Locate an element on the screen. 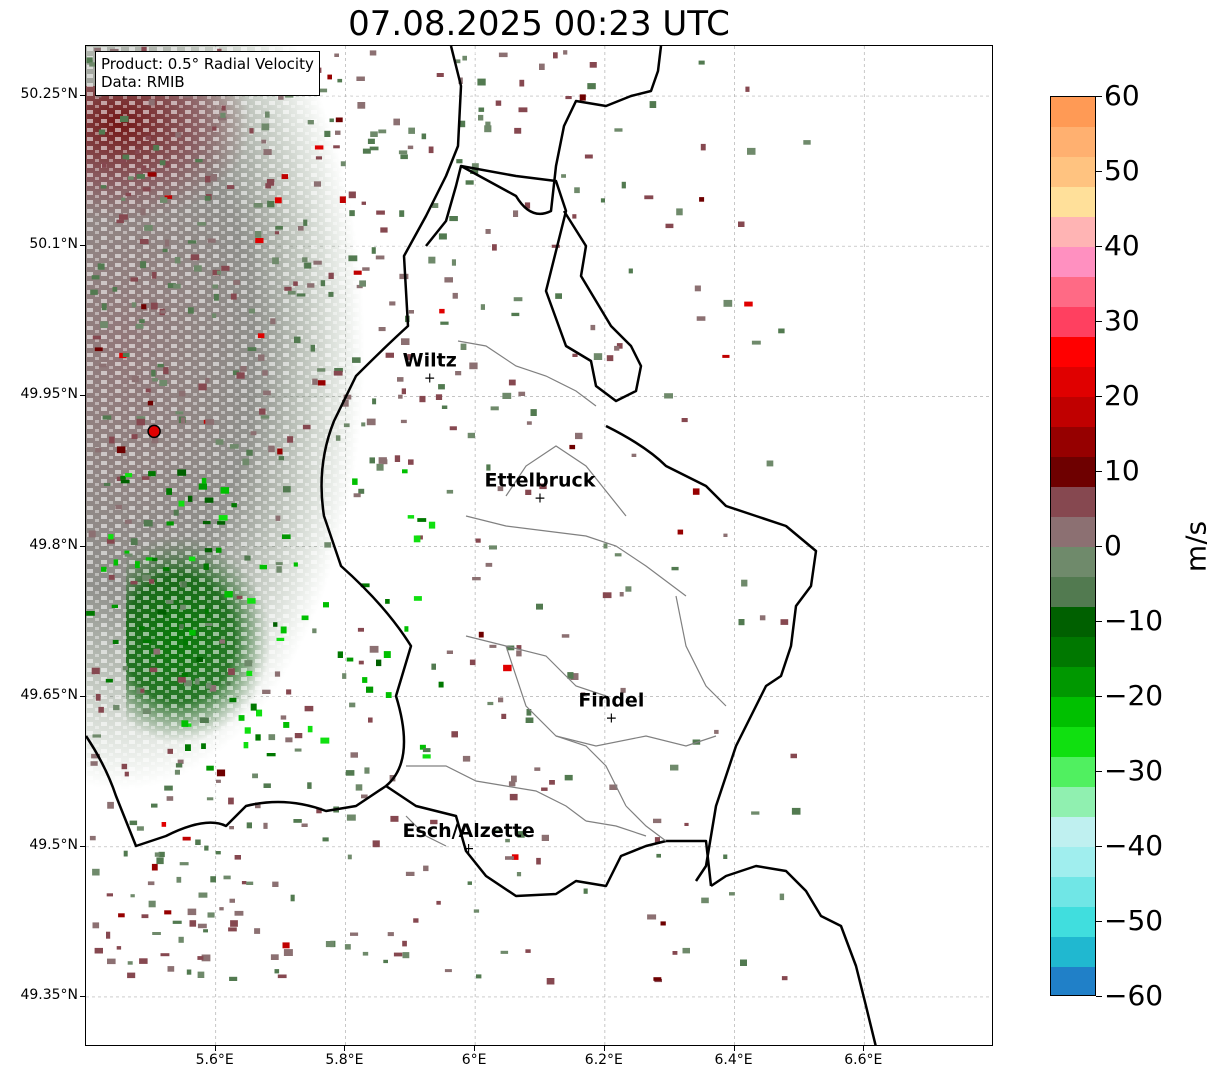 Image resolution: width=1207 pixels, height=1081 pixels. lon-tick-mark is located at coordinates (604, 1048).